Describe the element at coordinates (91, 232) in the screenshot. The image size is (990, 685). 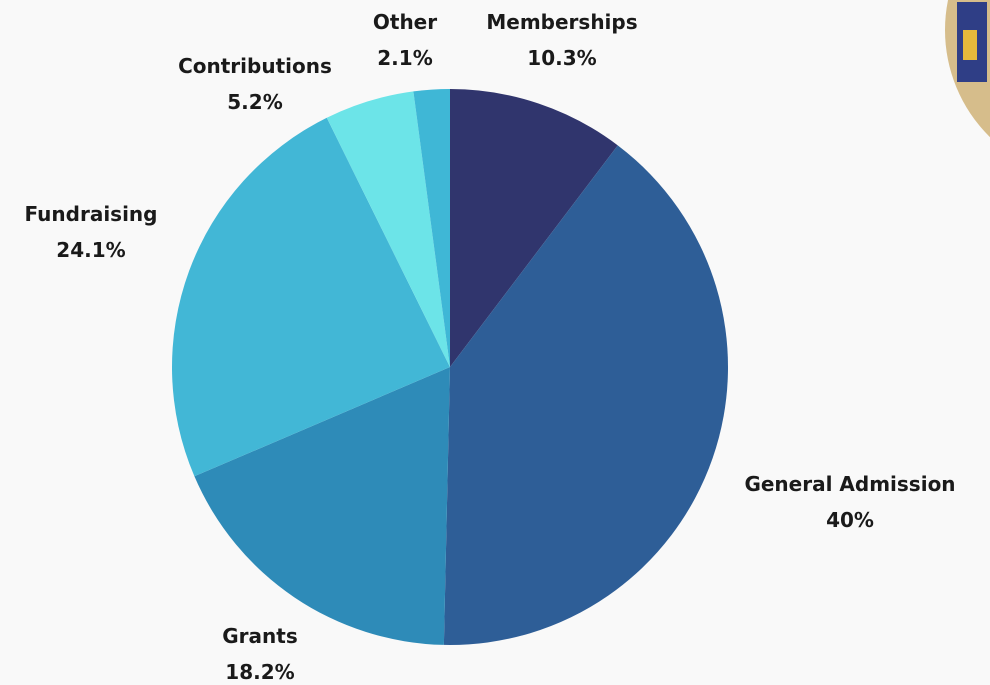
I see `label-fundraising: Fundraising 24.1%` at that location.